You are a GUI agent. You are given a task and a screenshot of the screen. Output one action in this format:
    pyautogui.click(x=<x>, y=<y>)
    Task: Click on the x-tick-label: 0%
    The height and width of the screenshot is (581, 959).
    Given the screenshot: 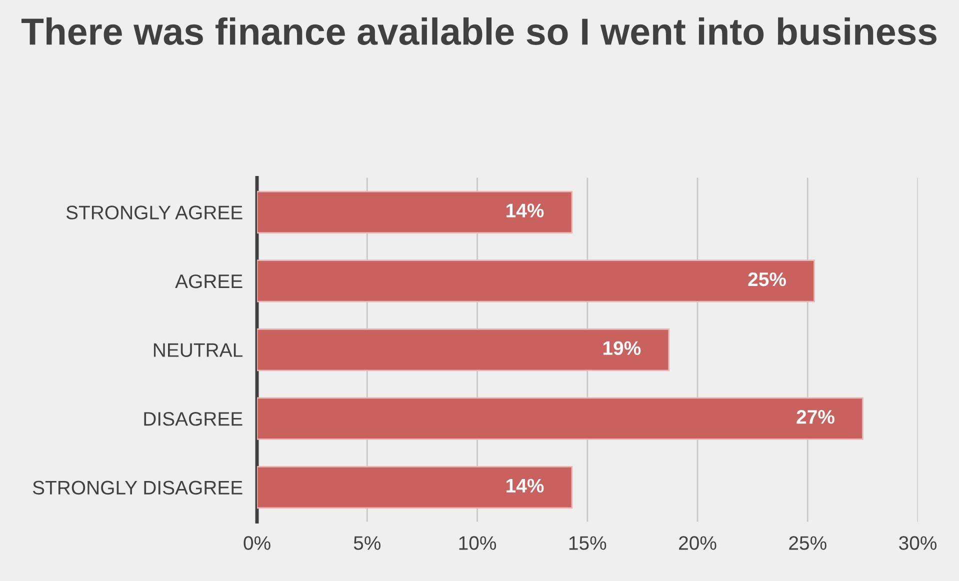 What is the action you would take?
    pyautogui.click(x=257, y=543)
    